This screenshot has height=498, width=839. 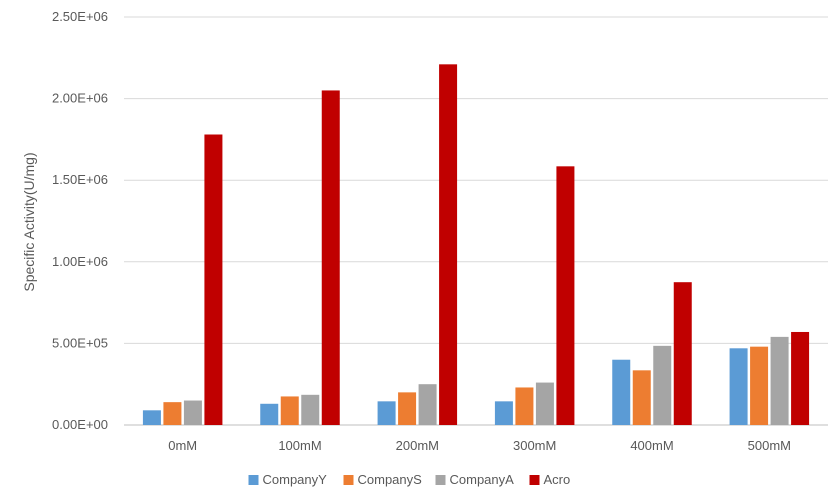 I want to click on x-tick-label: 300mM, so click(x=534, y=445).